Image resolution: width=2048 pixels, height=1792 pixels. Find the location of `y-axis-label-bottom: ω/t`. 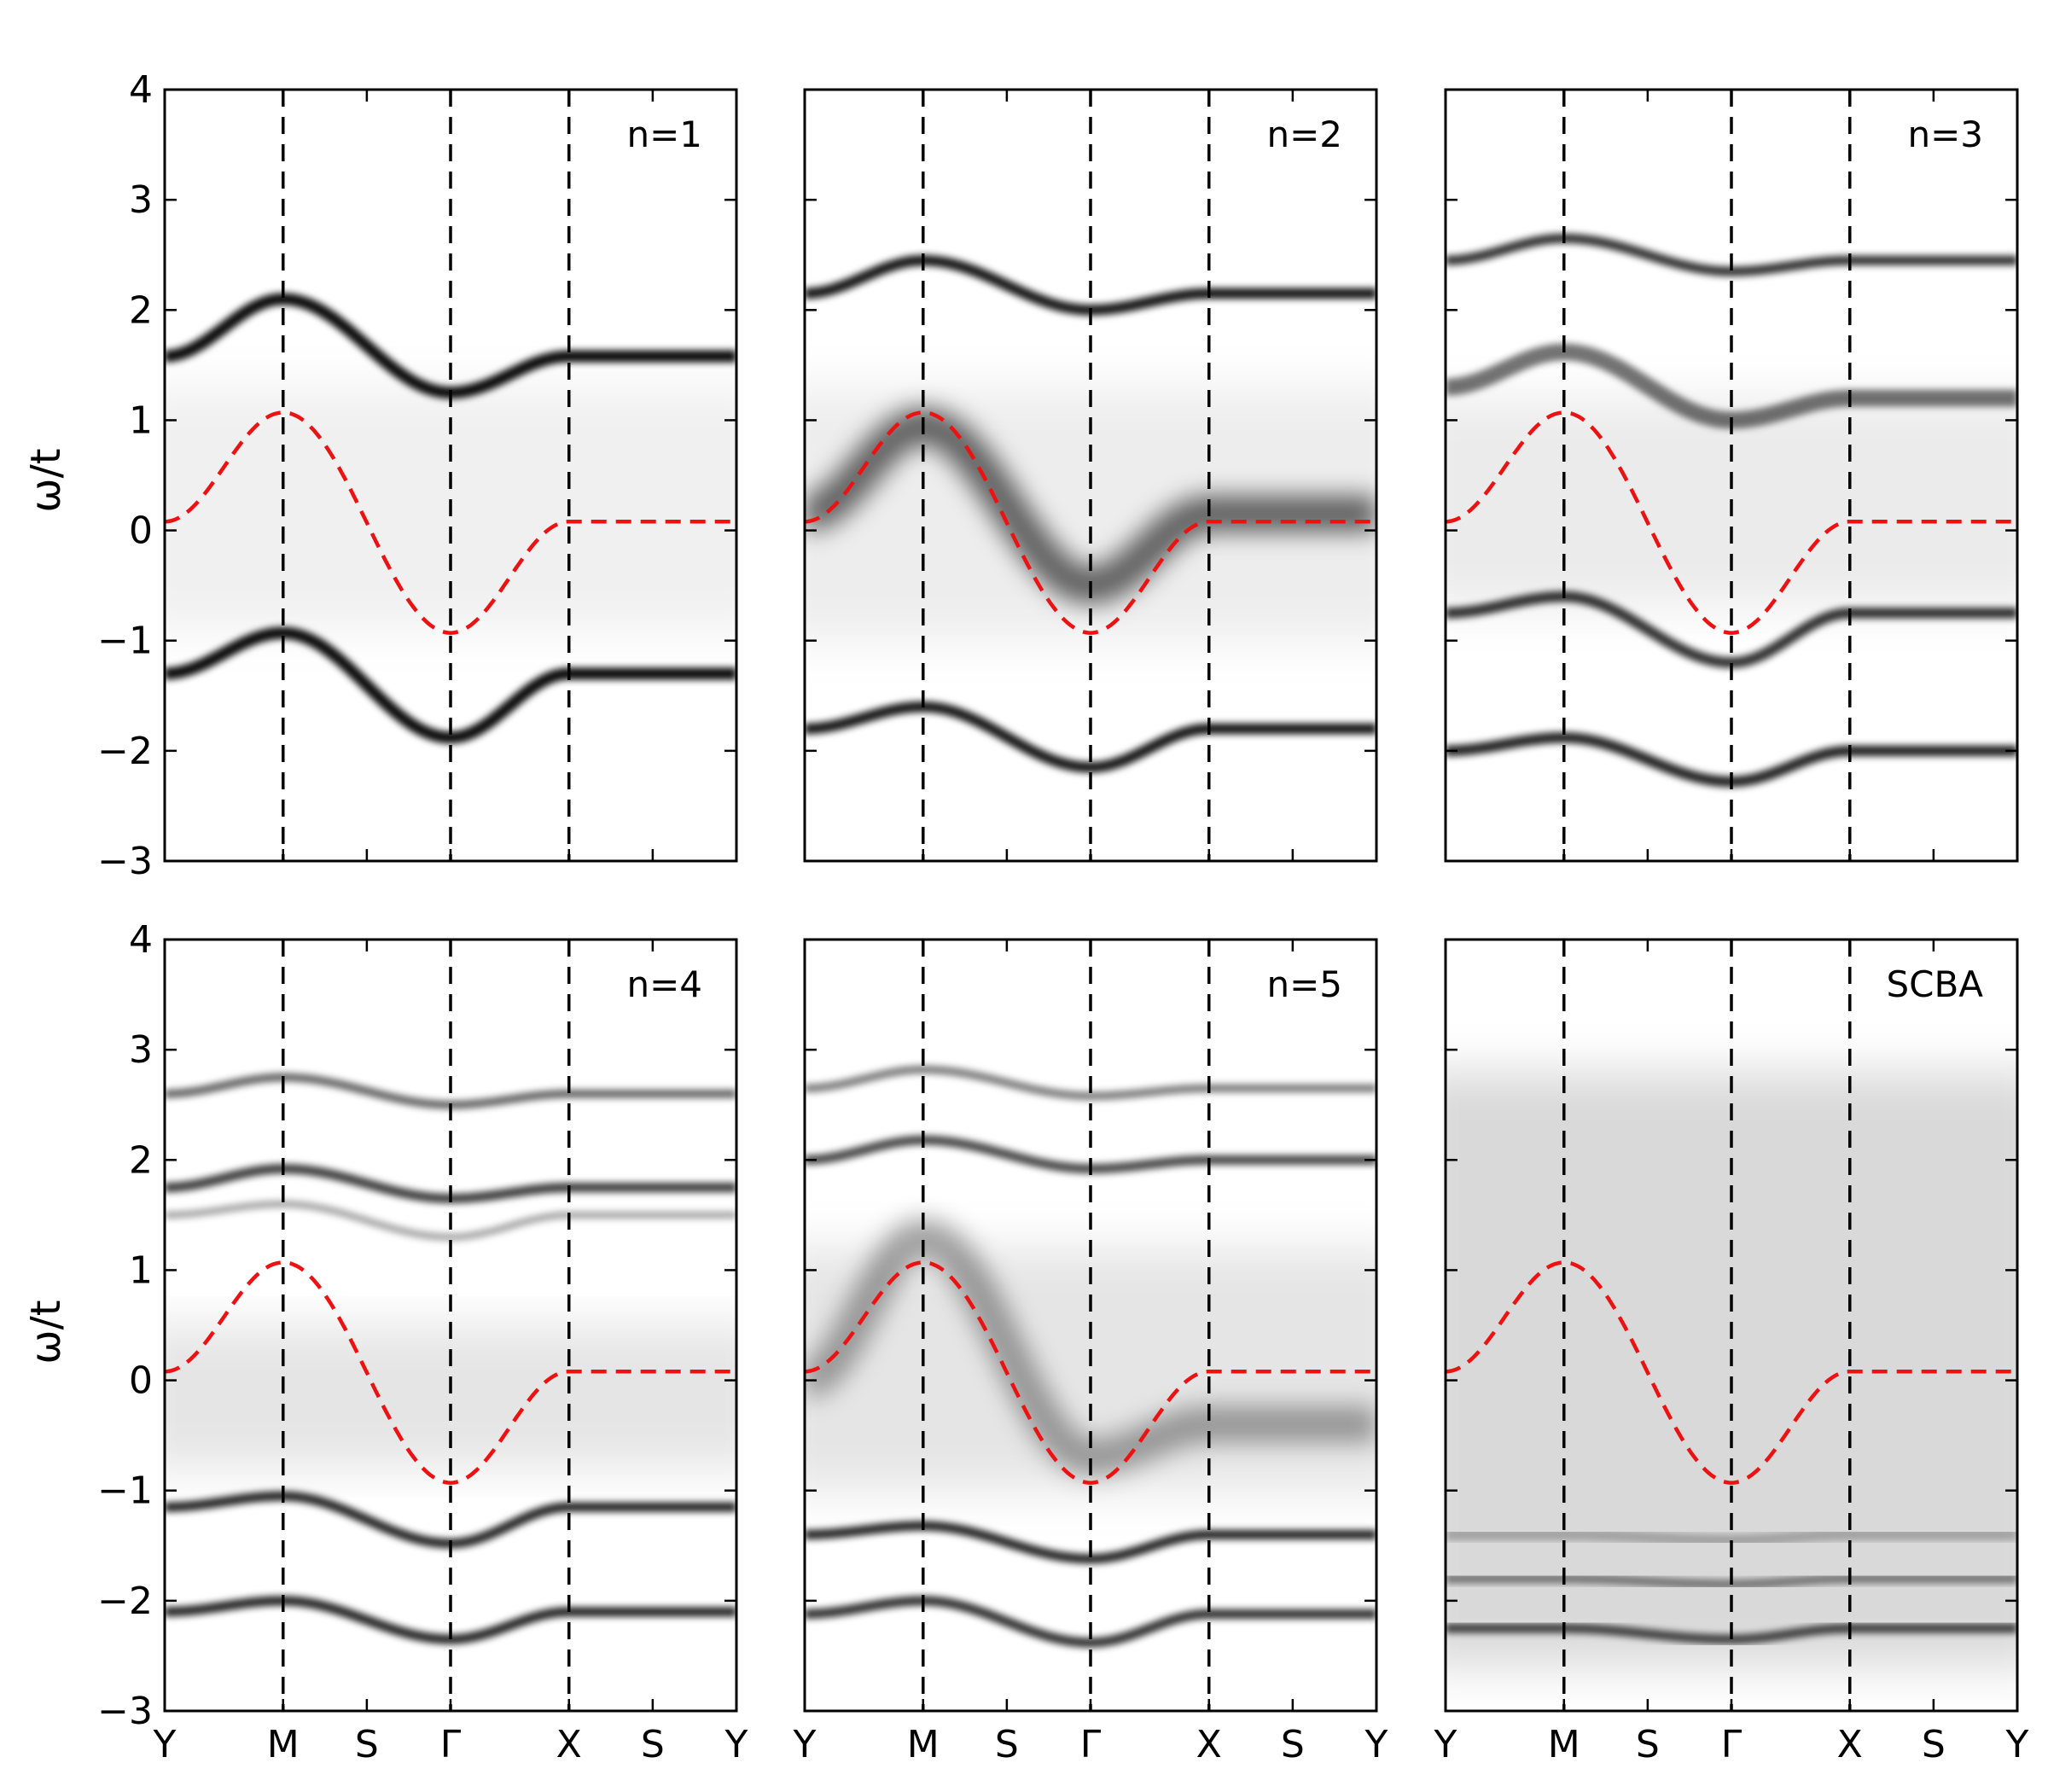

y-axis-label-bottom: ω/t is located at coordinates (46, 1332).